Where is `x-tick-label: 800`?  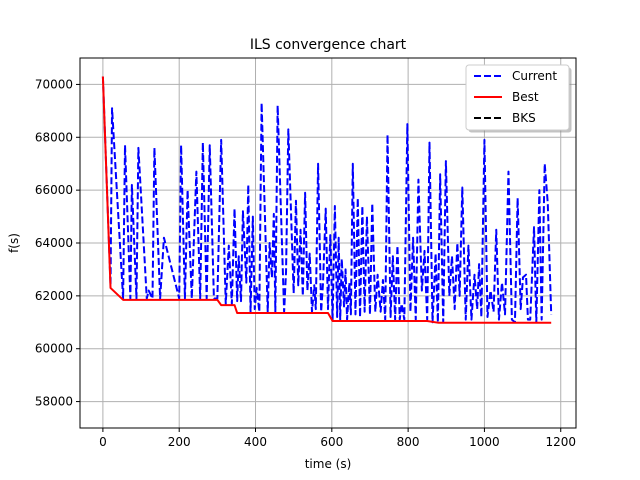 x-tick-label: 800 is located at coordinates (408, 442).